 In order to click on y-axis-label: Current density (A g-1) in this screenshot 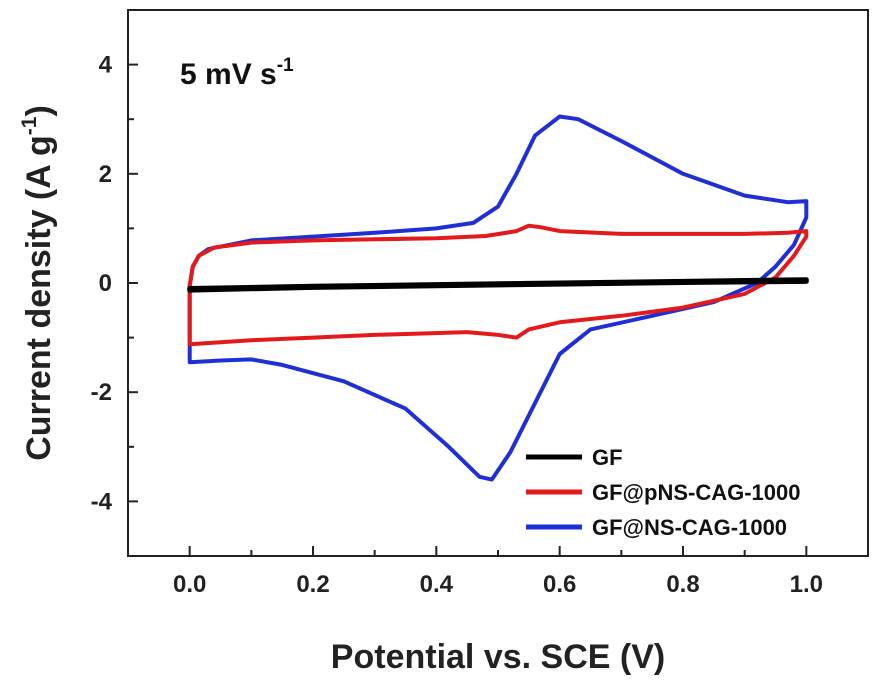, I will do `click(38, 283)`.